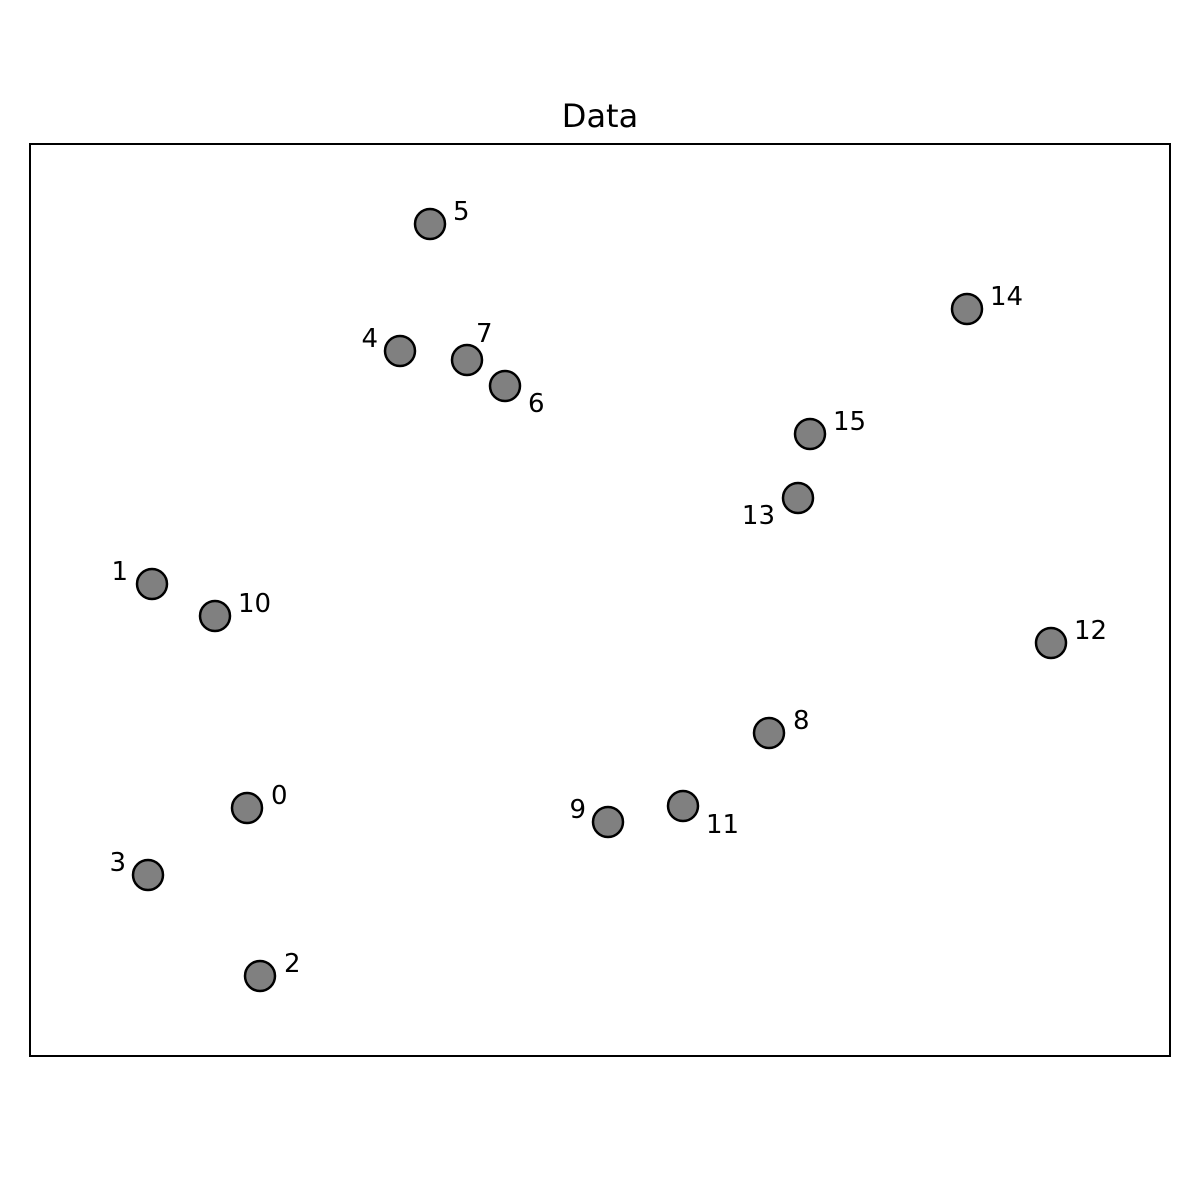 The image size is (1200, 1200). Describe the element at coordinates (484, 334) in the screenshot. I see `point-label-7: 7` at that location.